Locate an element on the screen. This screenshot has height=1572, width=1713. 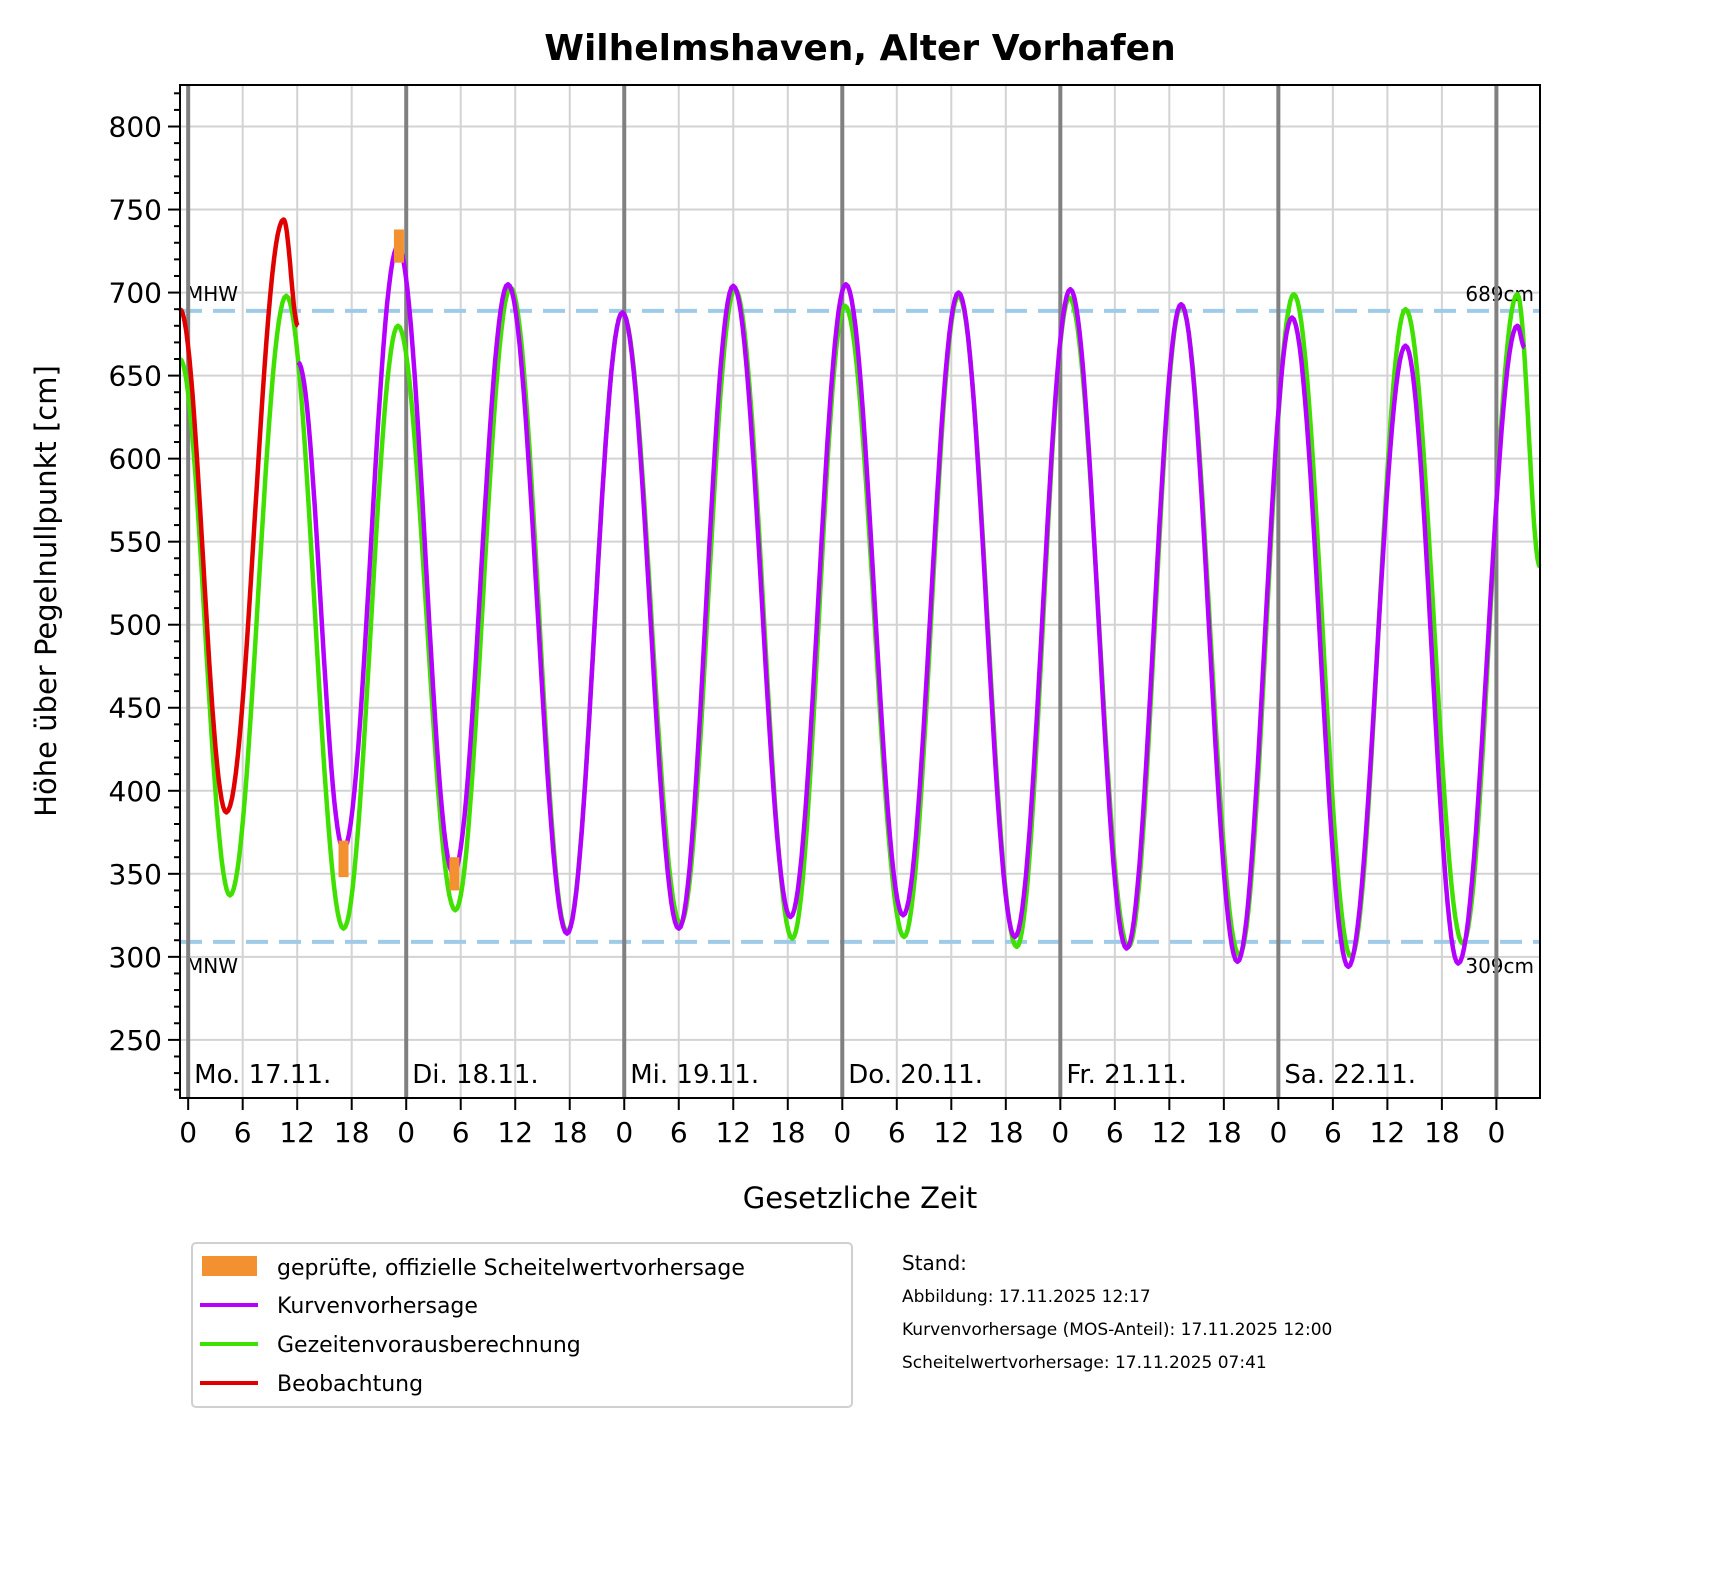
y-tick-label: 250 is located at coordinates (135, 1040).